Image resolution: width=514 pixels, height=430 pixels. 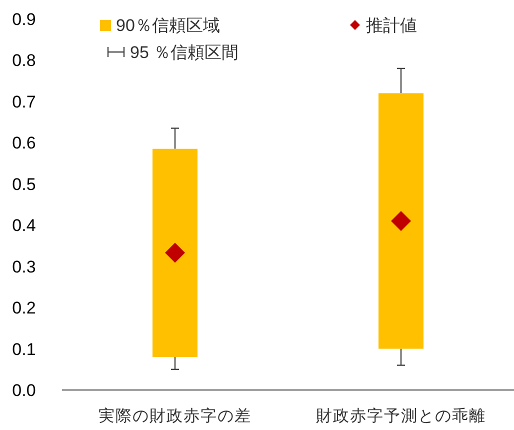 What do you see at coordinates (184, 52) in the screenshot?
I see `annotation: 95 ％信頼区間` at bounding box center [184, 52].